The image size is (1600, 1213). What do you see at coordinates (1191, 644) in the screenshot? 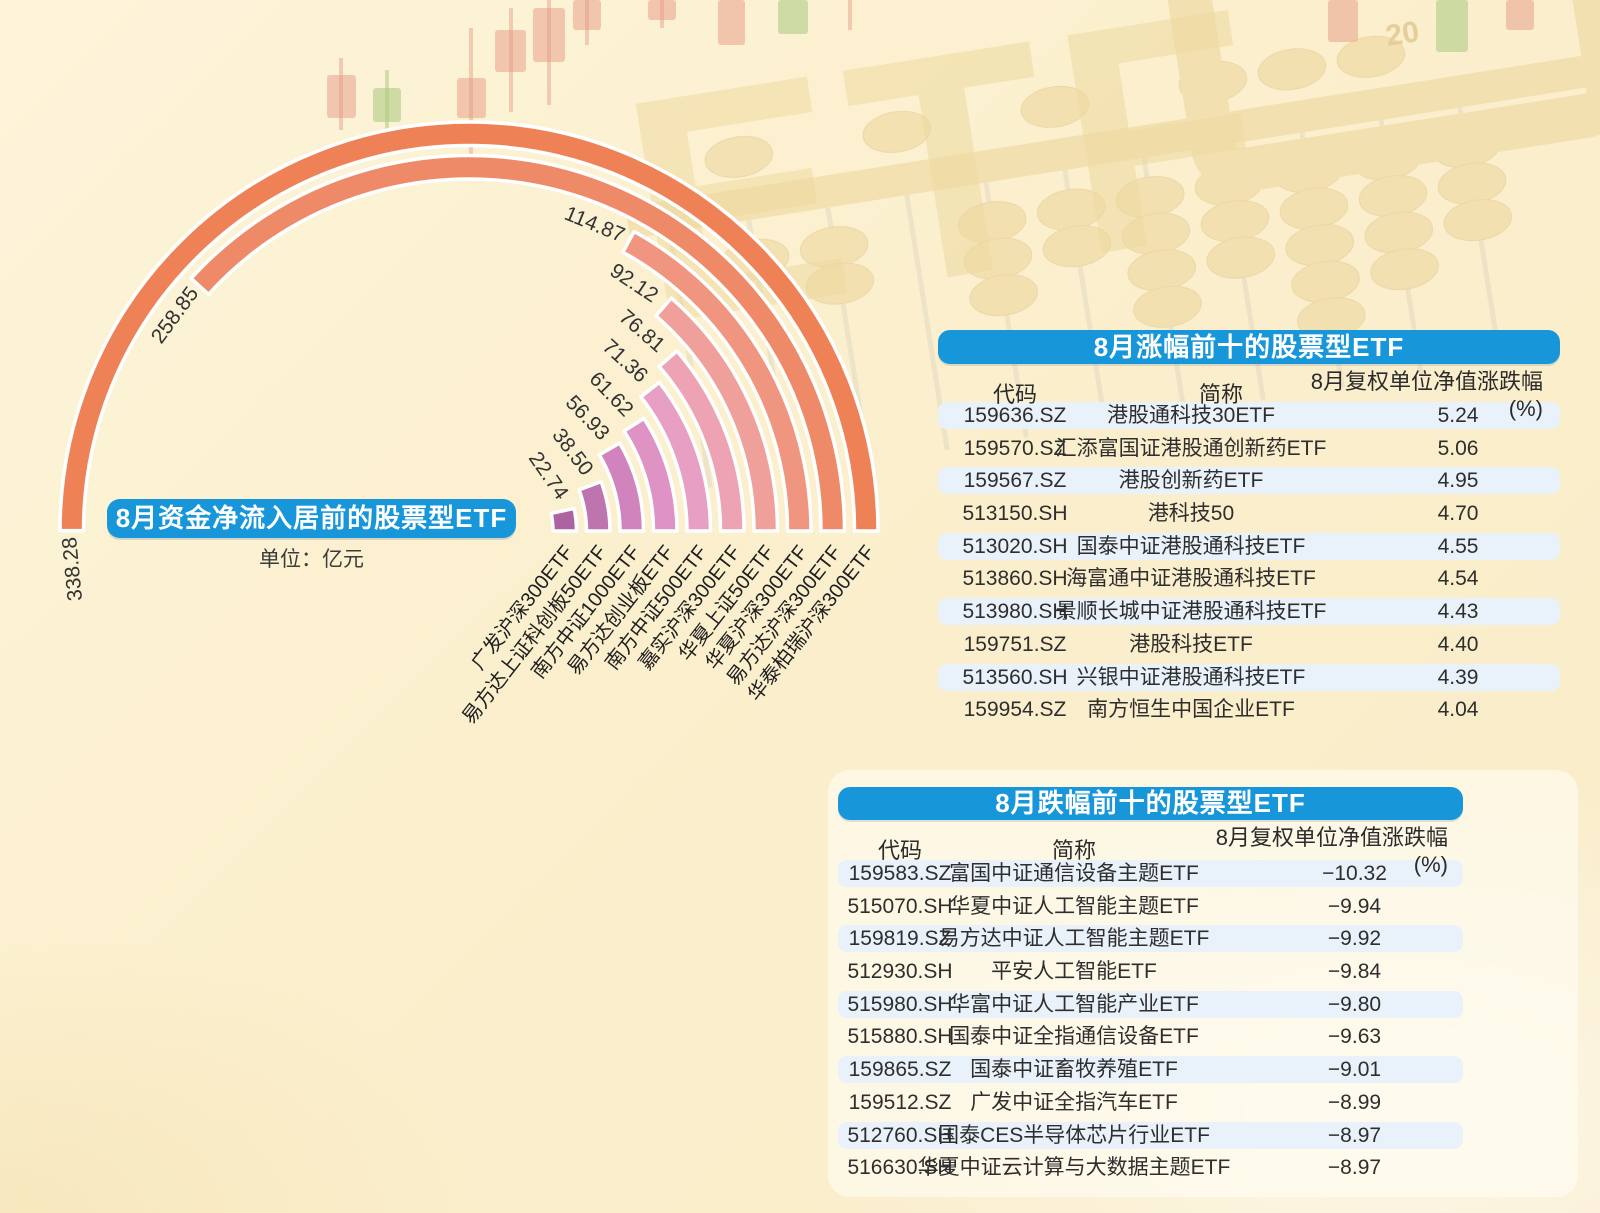
I see `etf-name: 港股科技ETF` at bounding box center [1191, 644].